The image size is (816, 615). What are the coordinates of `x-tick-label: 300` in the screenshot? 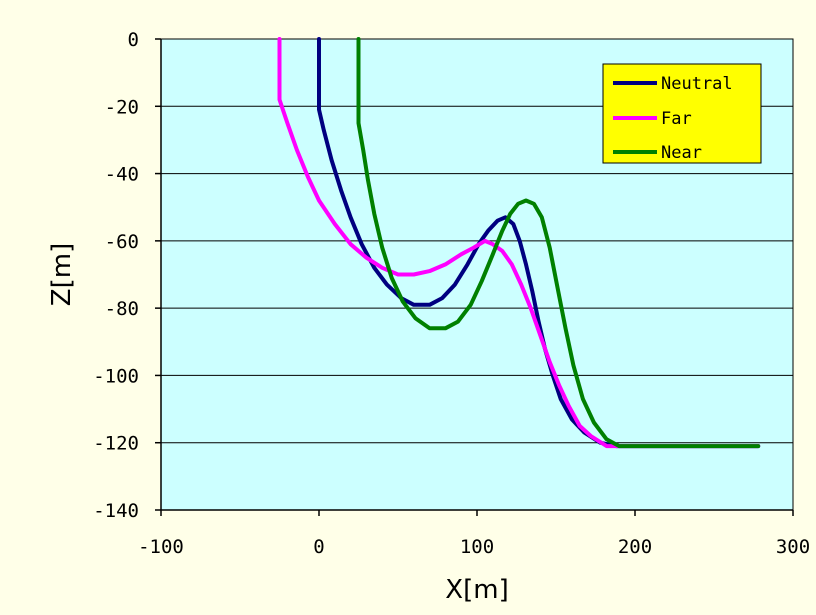 It's located at (793, 547).